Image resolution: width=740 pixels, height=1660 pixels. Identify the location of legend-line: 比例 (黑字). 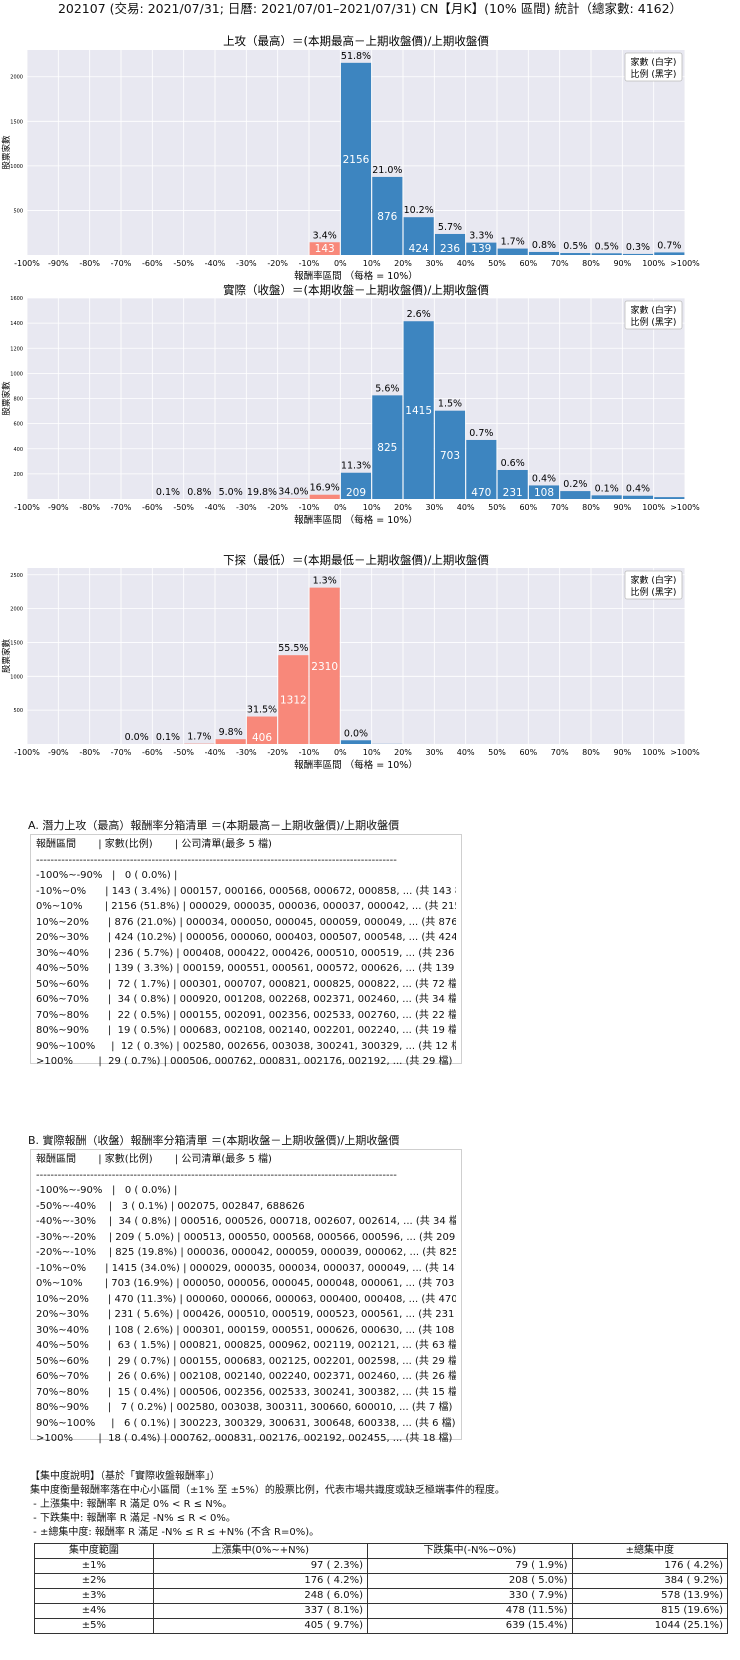
(654, 322).